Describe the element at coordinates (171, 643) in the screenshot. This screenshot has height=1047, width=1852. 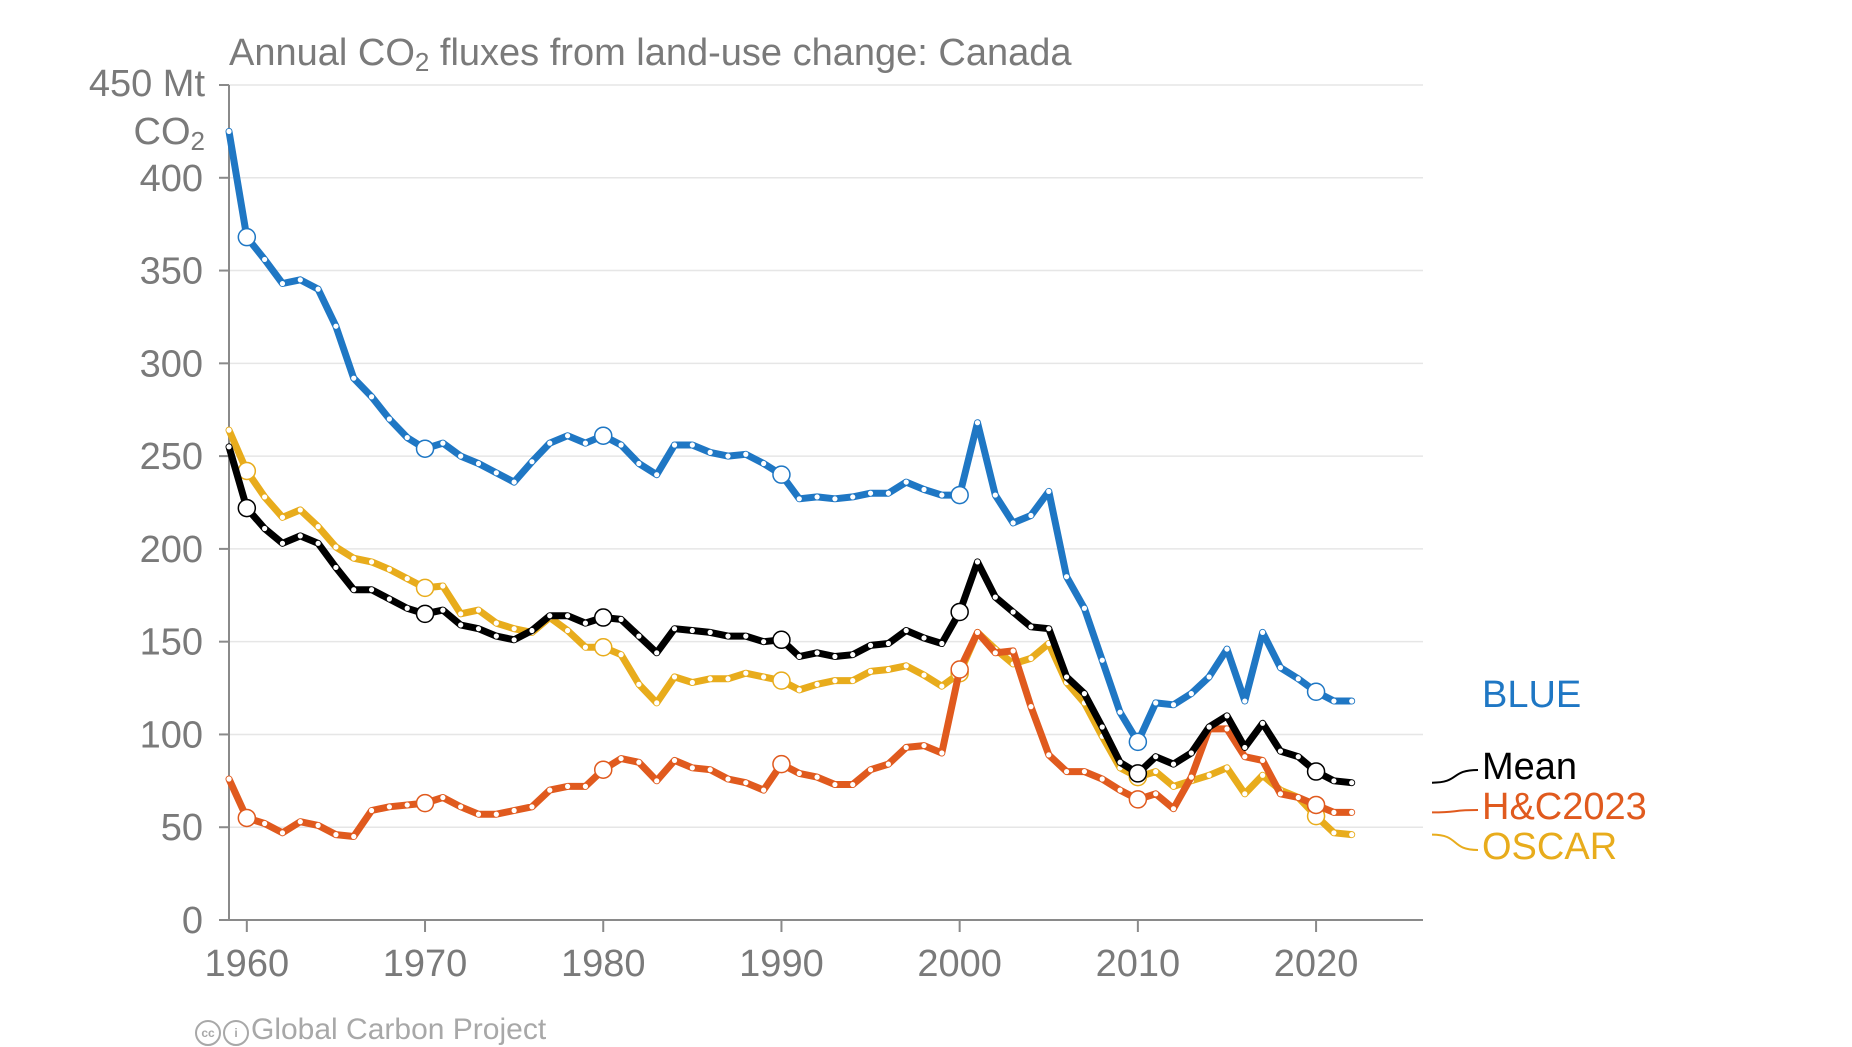
I see `y-tick-label: 150` at that location.